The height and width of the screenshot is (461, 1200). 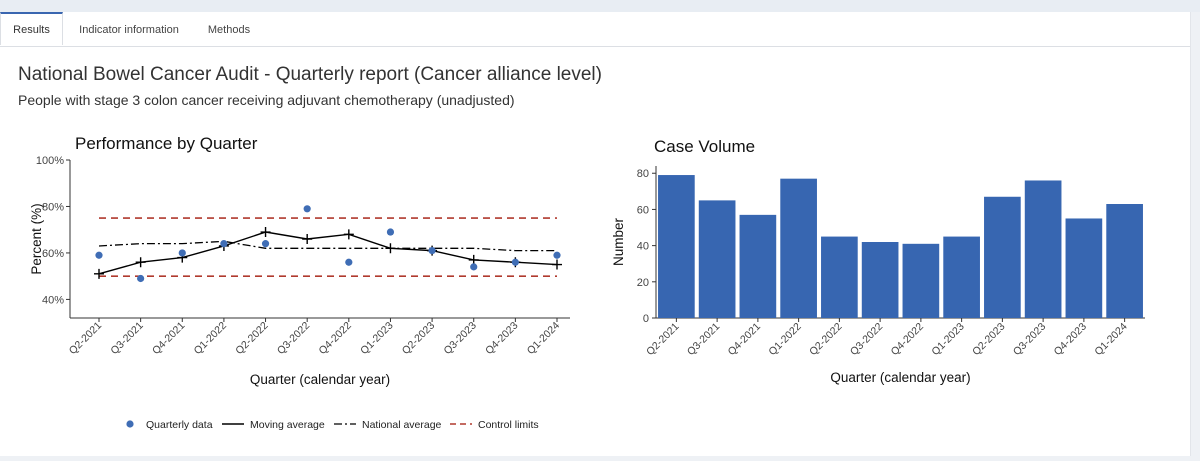 What do you see at coordinates (600, 6) in the screenshot?
I see `top-strip` at bounding box center [600, 6].